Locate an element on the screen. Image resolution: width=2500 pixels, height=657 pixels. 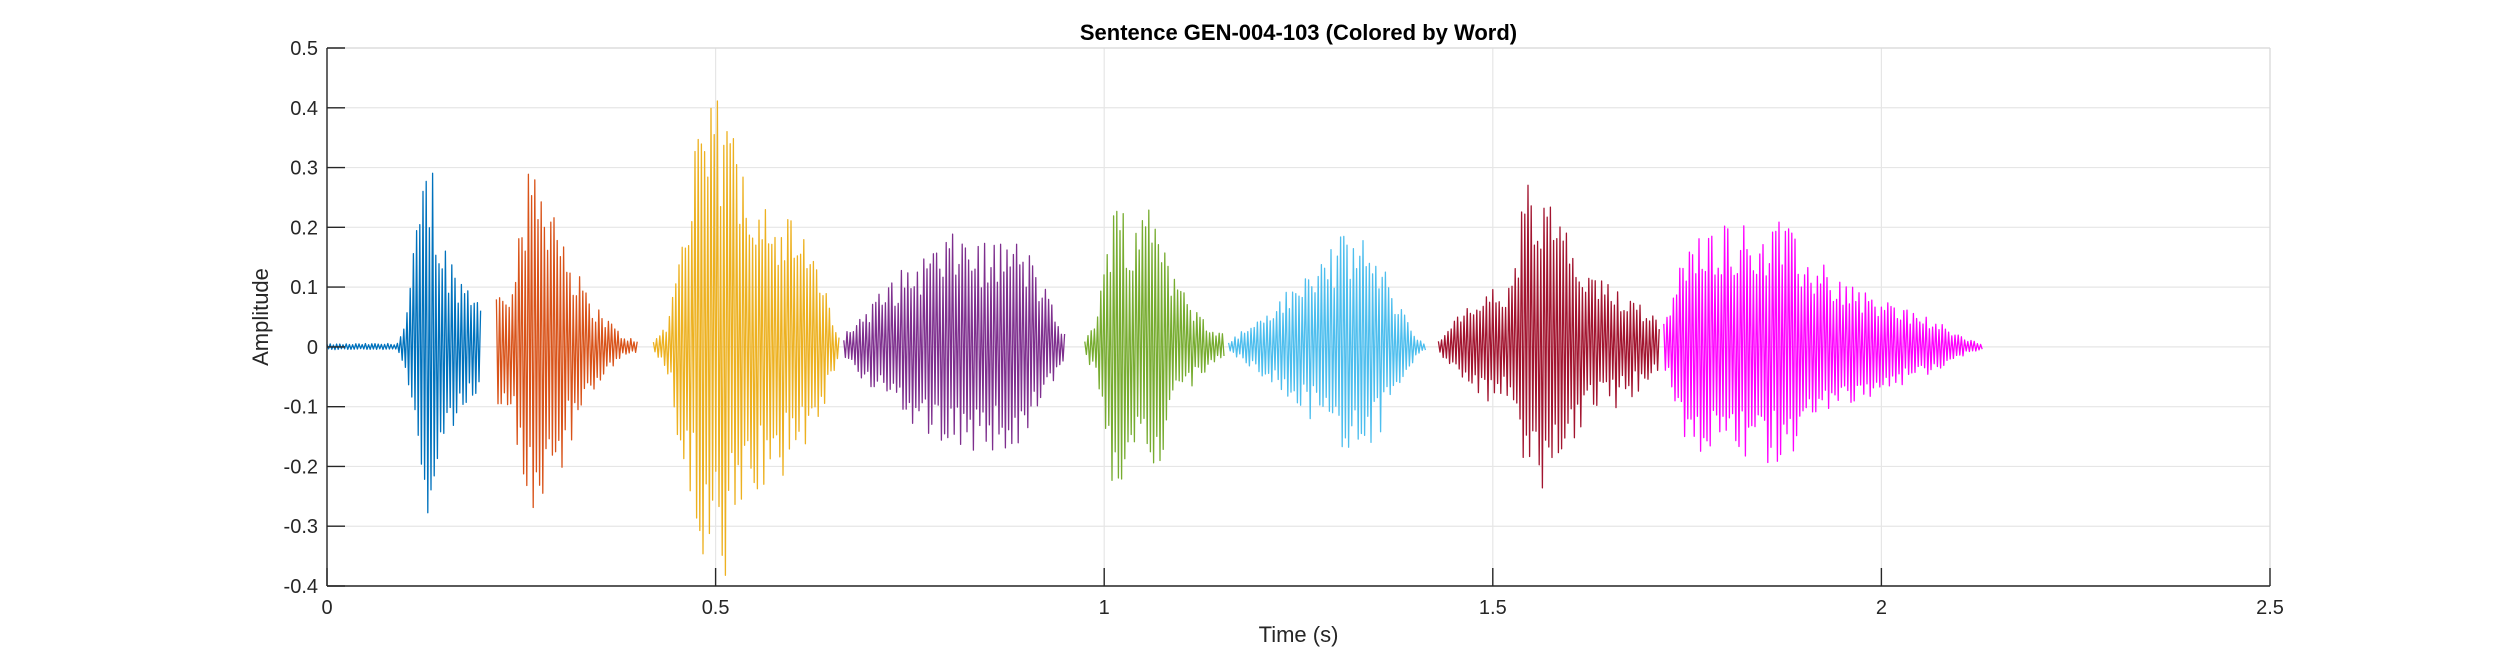
y-tick-label: 0.1 is located at coordinates (304, 288).